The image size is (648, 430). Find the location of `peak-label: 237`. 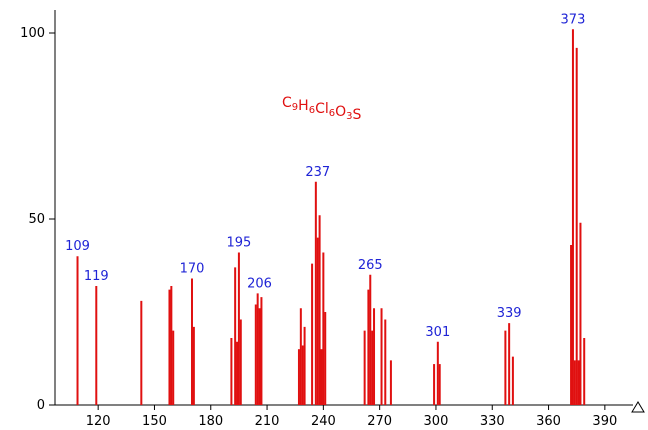

peak-label: 237 is located at coordinates (317, 172).